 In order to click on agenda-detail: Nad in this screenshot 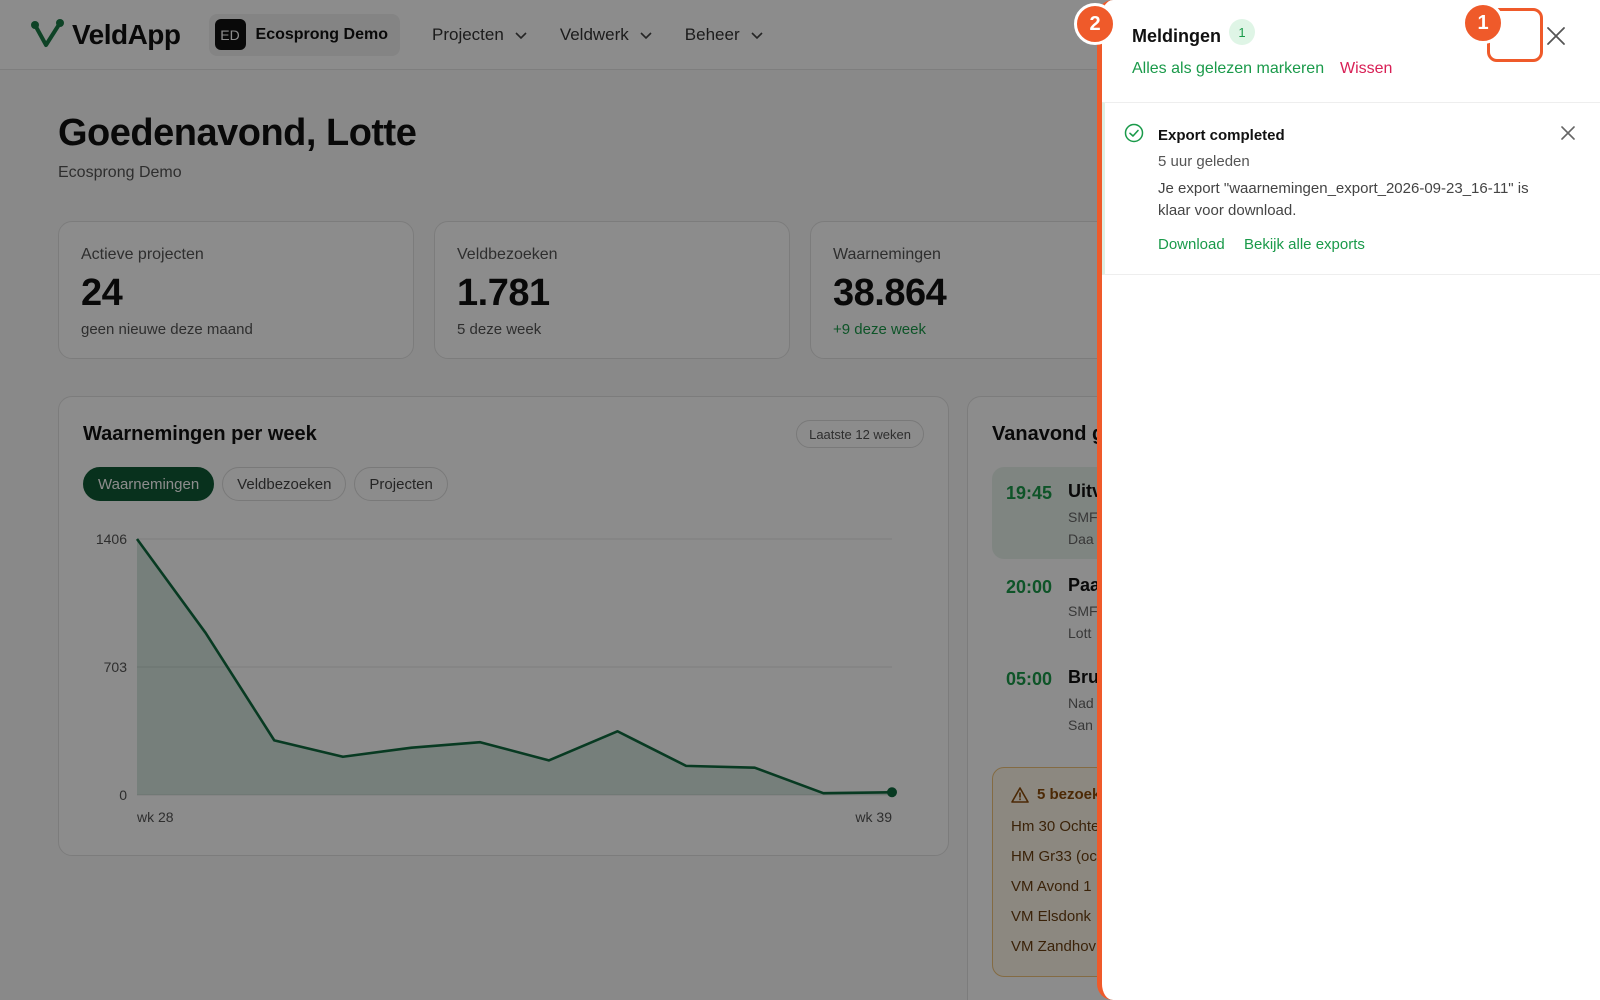, I will do `click(1081, 703)`.